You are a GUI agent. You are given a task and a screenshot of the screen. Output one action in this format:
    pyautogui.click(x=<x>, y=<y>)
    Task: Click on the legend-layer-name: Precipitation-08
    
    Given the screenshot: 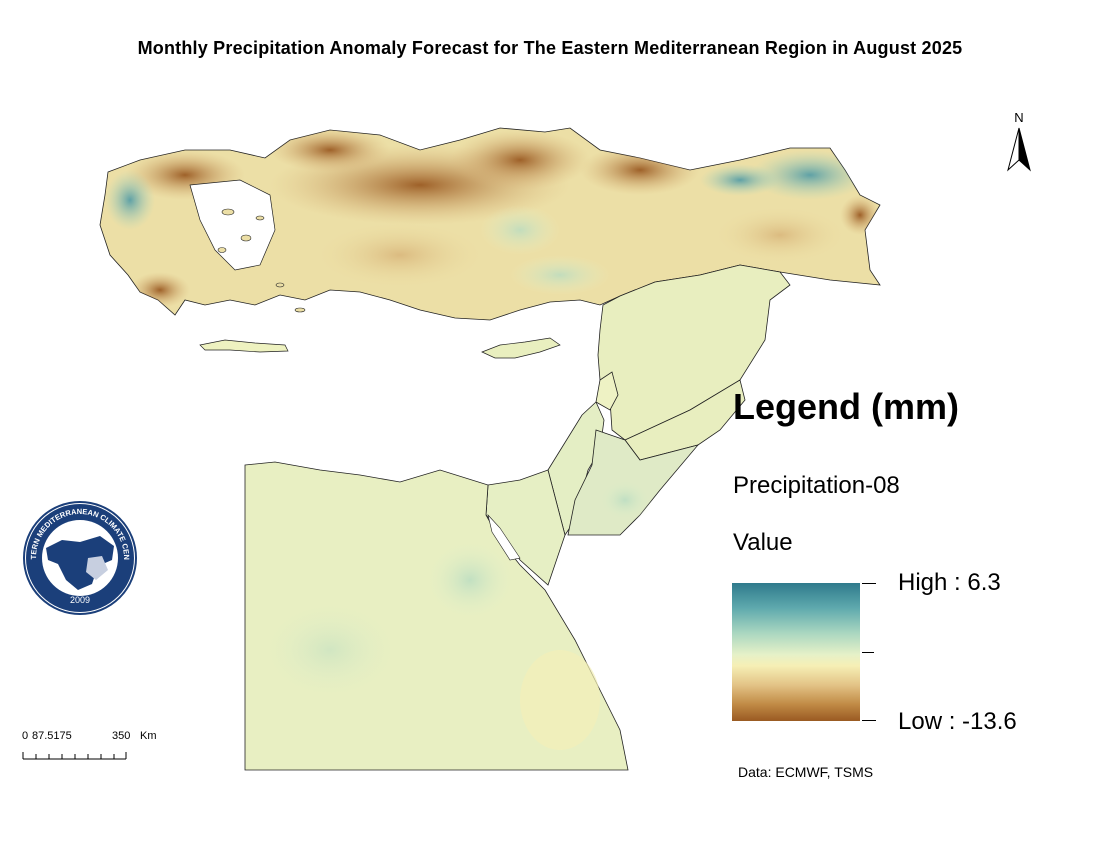 What is the action you would take?
    pyautogui.click(x=816, y=485)
    